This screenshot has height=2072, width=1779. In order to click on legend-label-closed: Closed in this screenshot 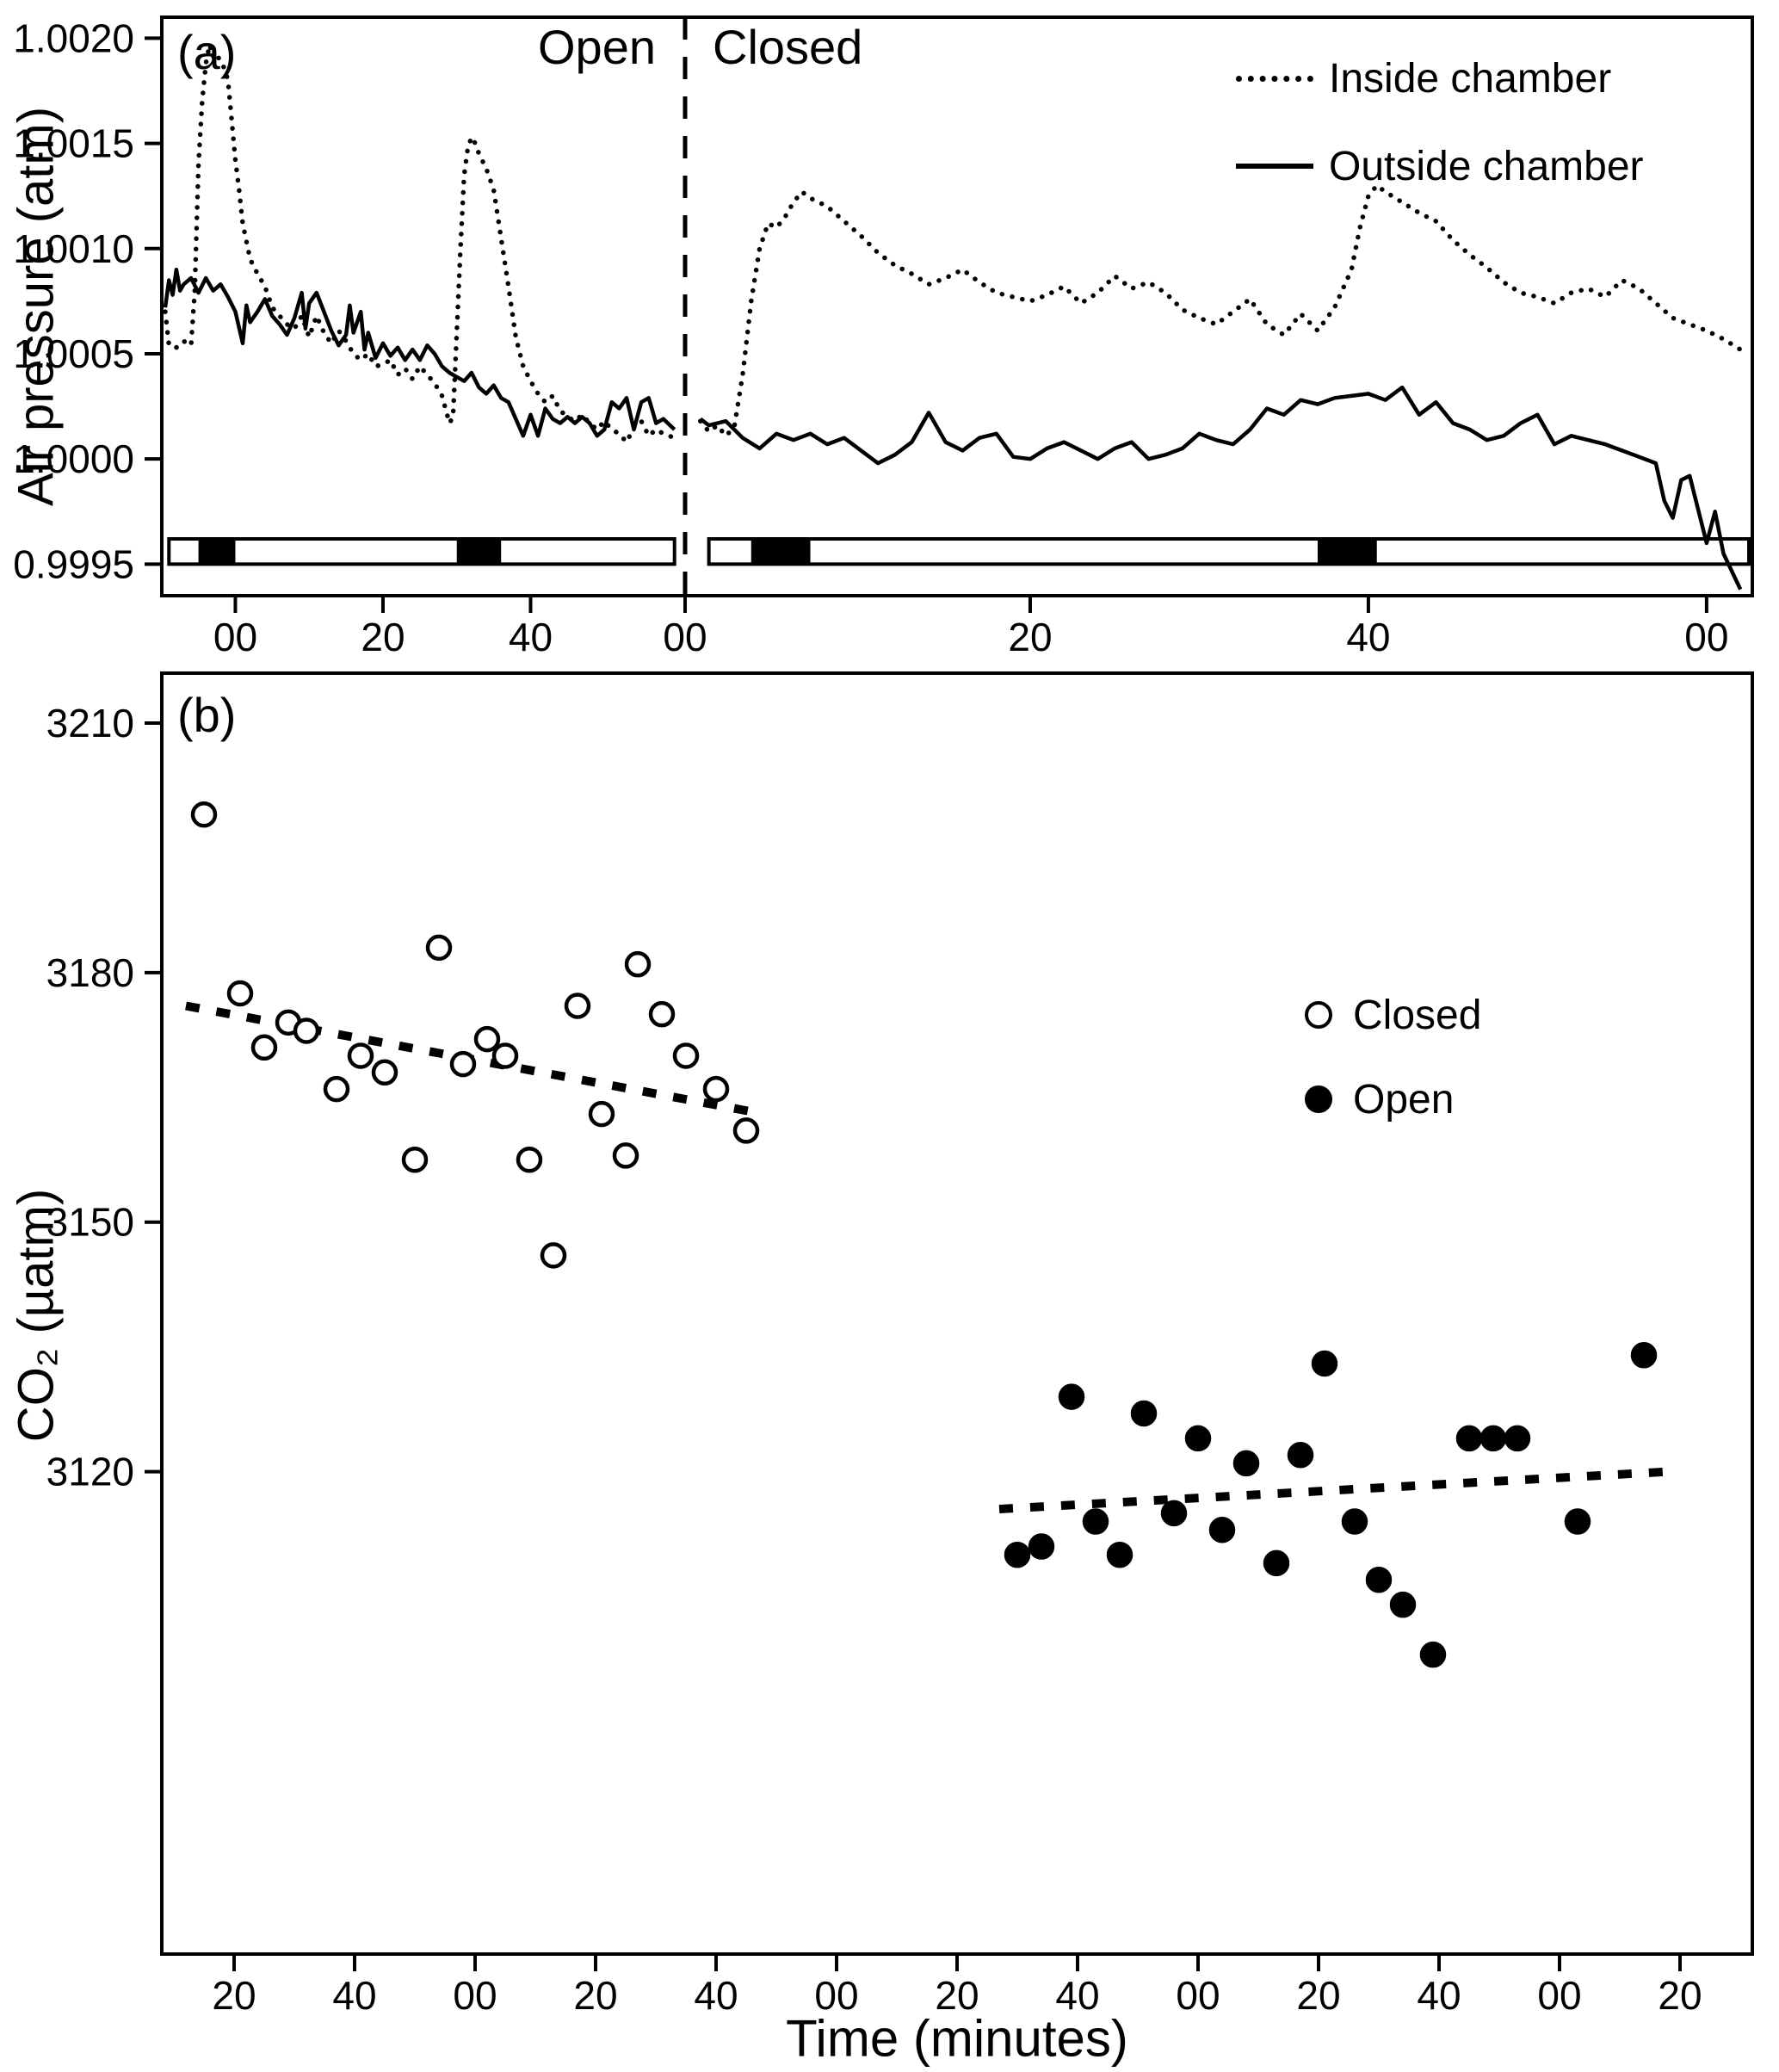, I will do `click(1417, 1015)`.